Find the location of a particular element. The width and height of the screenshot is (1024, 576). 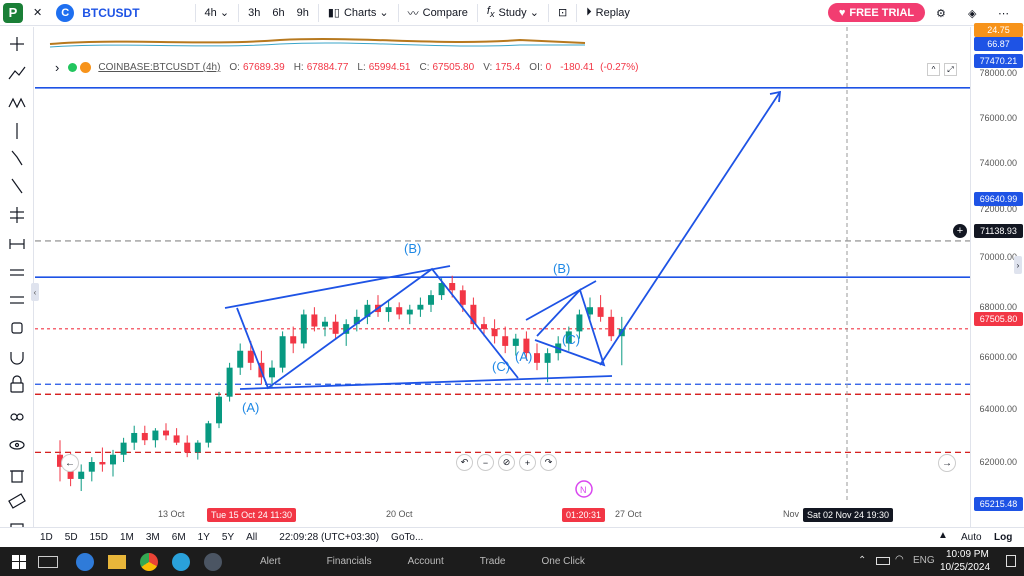

telegram-icon is located at coordinates (181, 561).